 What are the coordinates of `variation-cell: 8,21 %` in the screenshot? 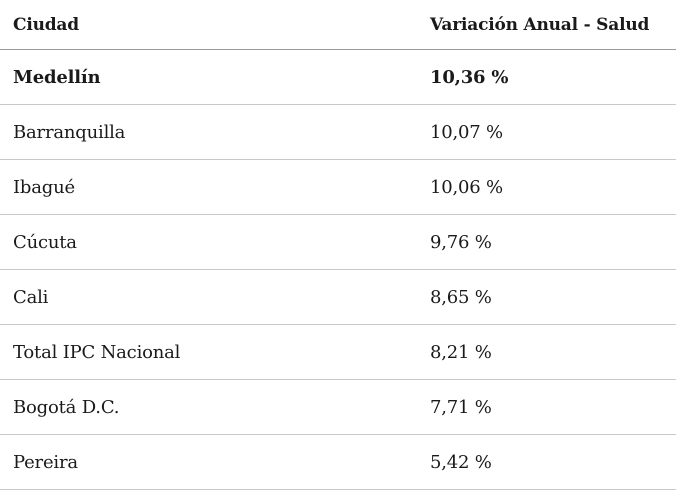 It's located at (461, 352).